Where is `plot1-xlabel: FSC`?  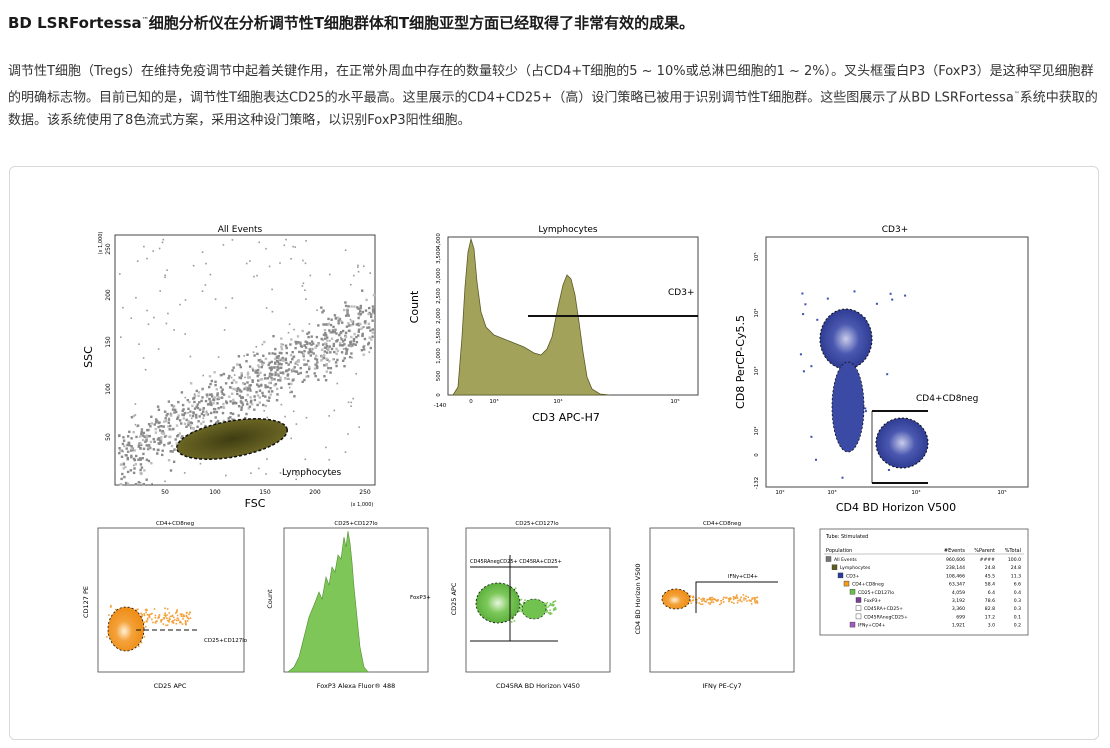 plot1-xlabel: FSC is located at coordinates (255, 503).